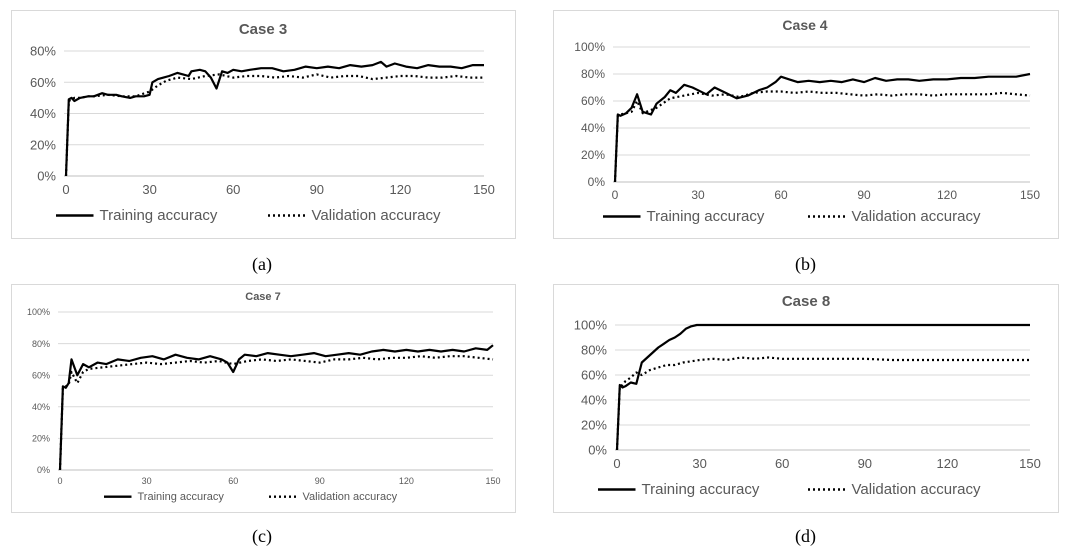  I want to click on chart-title: Case 4, so click(804, 25).